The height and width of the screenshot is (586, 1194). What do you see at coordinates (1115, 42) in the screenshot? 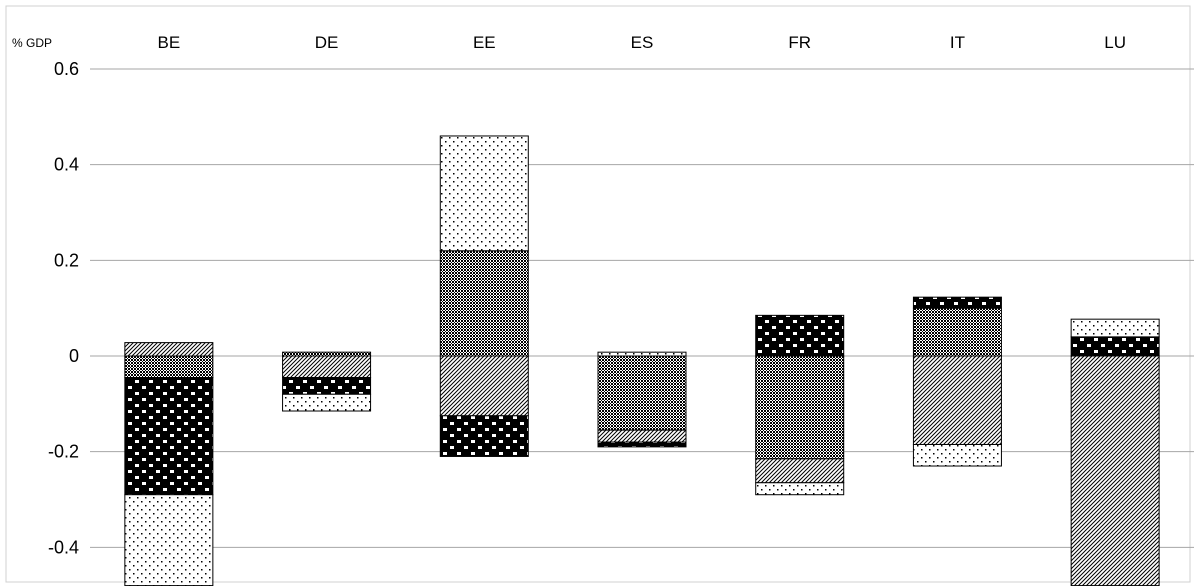
I see `category-label: LU` at bounding box center [1115, 42].